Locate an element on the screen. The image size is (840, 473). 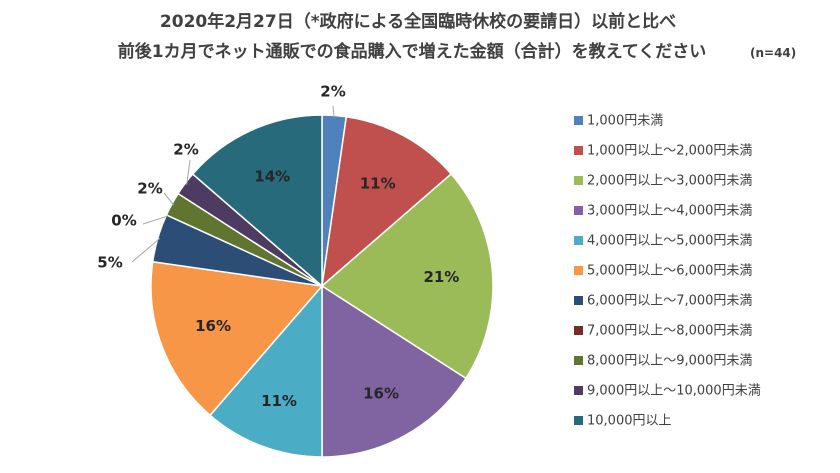
data-label-7: 5% is located at coordinates (109, 263).